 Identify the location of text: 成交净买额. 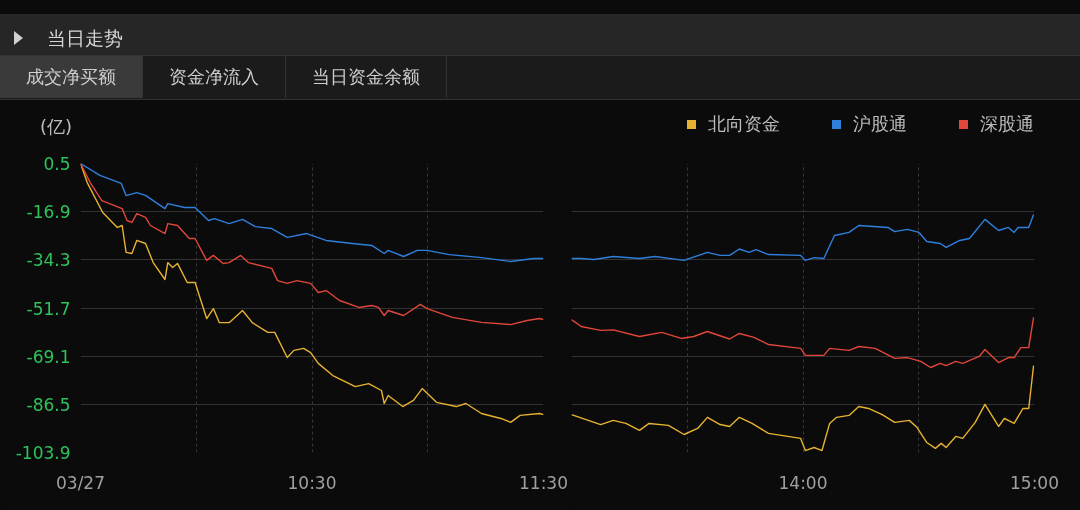
(71, 77).